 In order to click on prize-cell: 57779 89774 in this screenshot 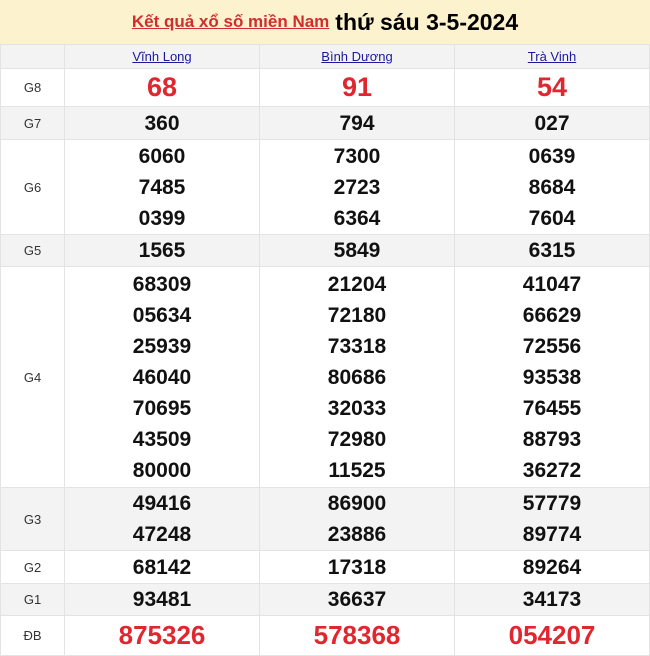, I will do `click(552, 519)`.